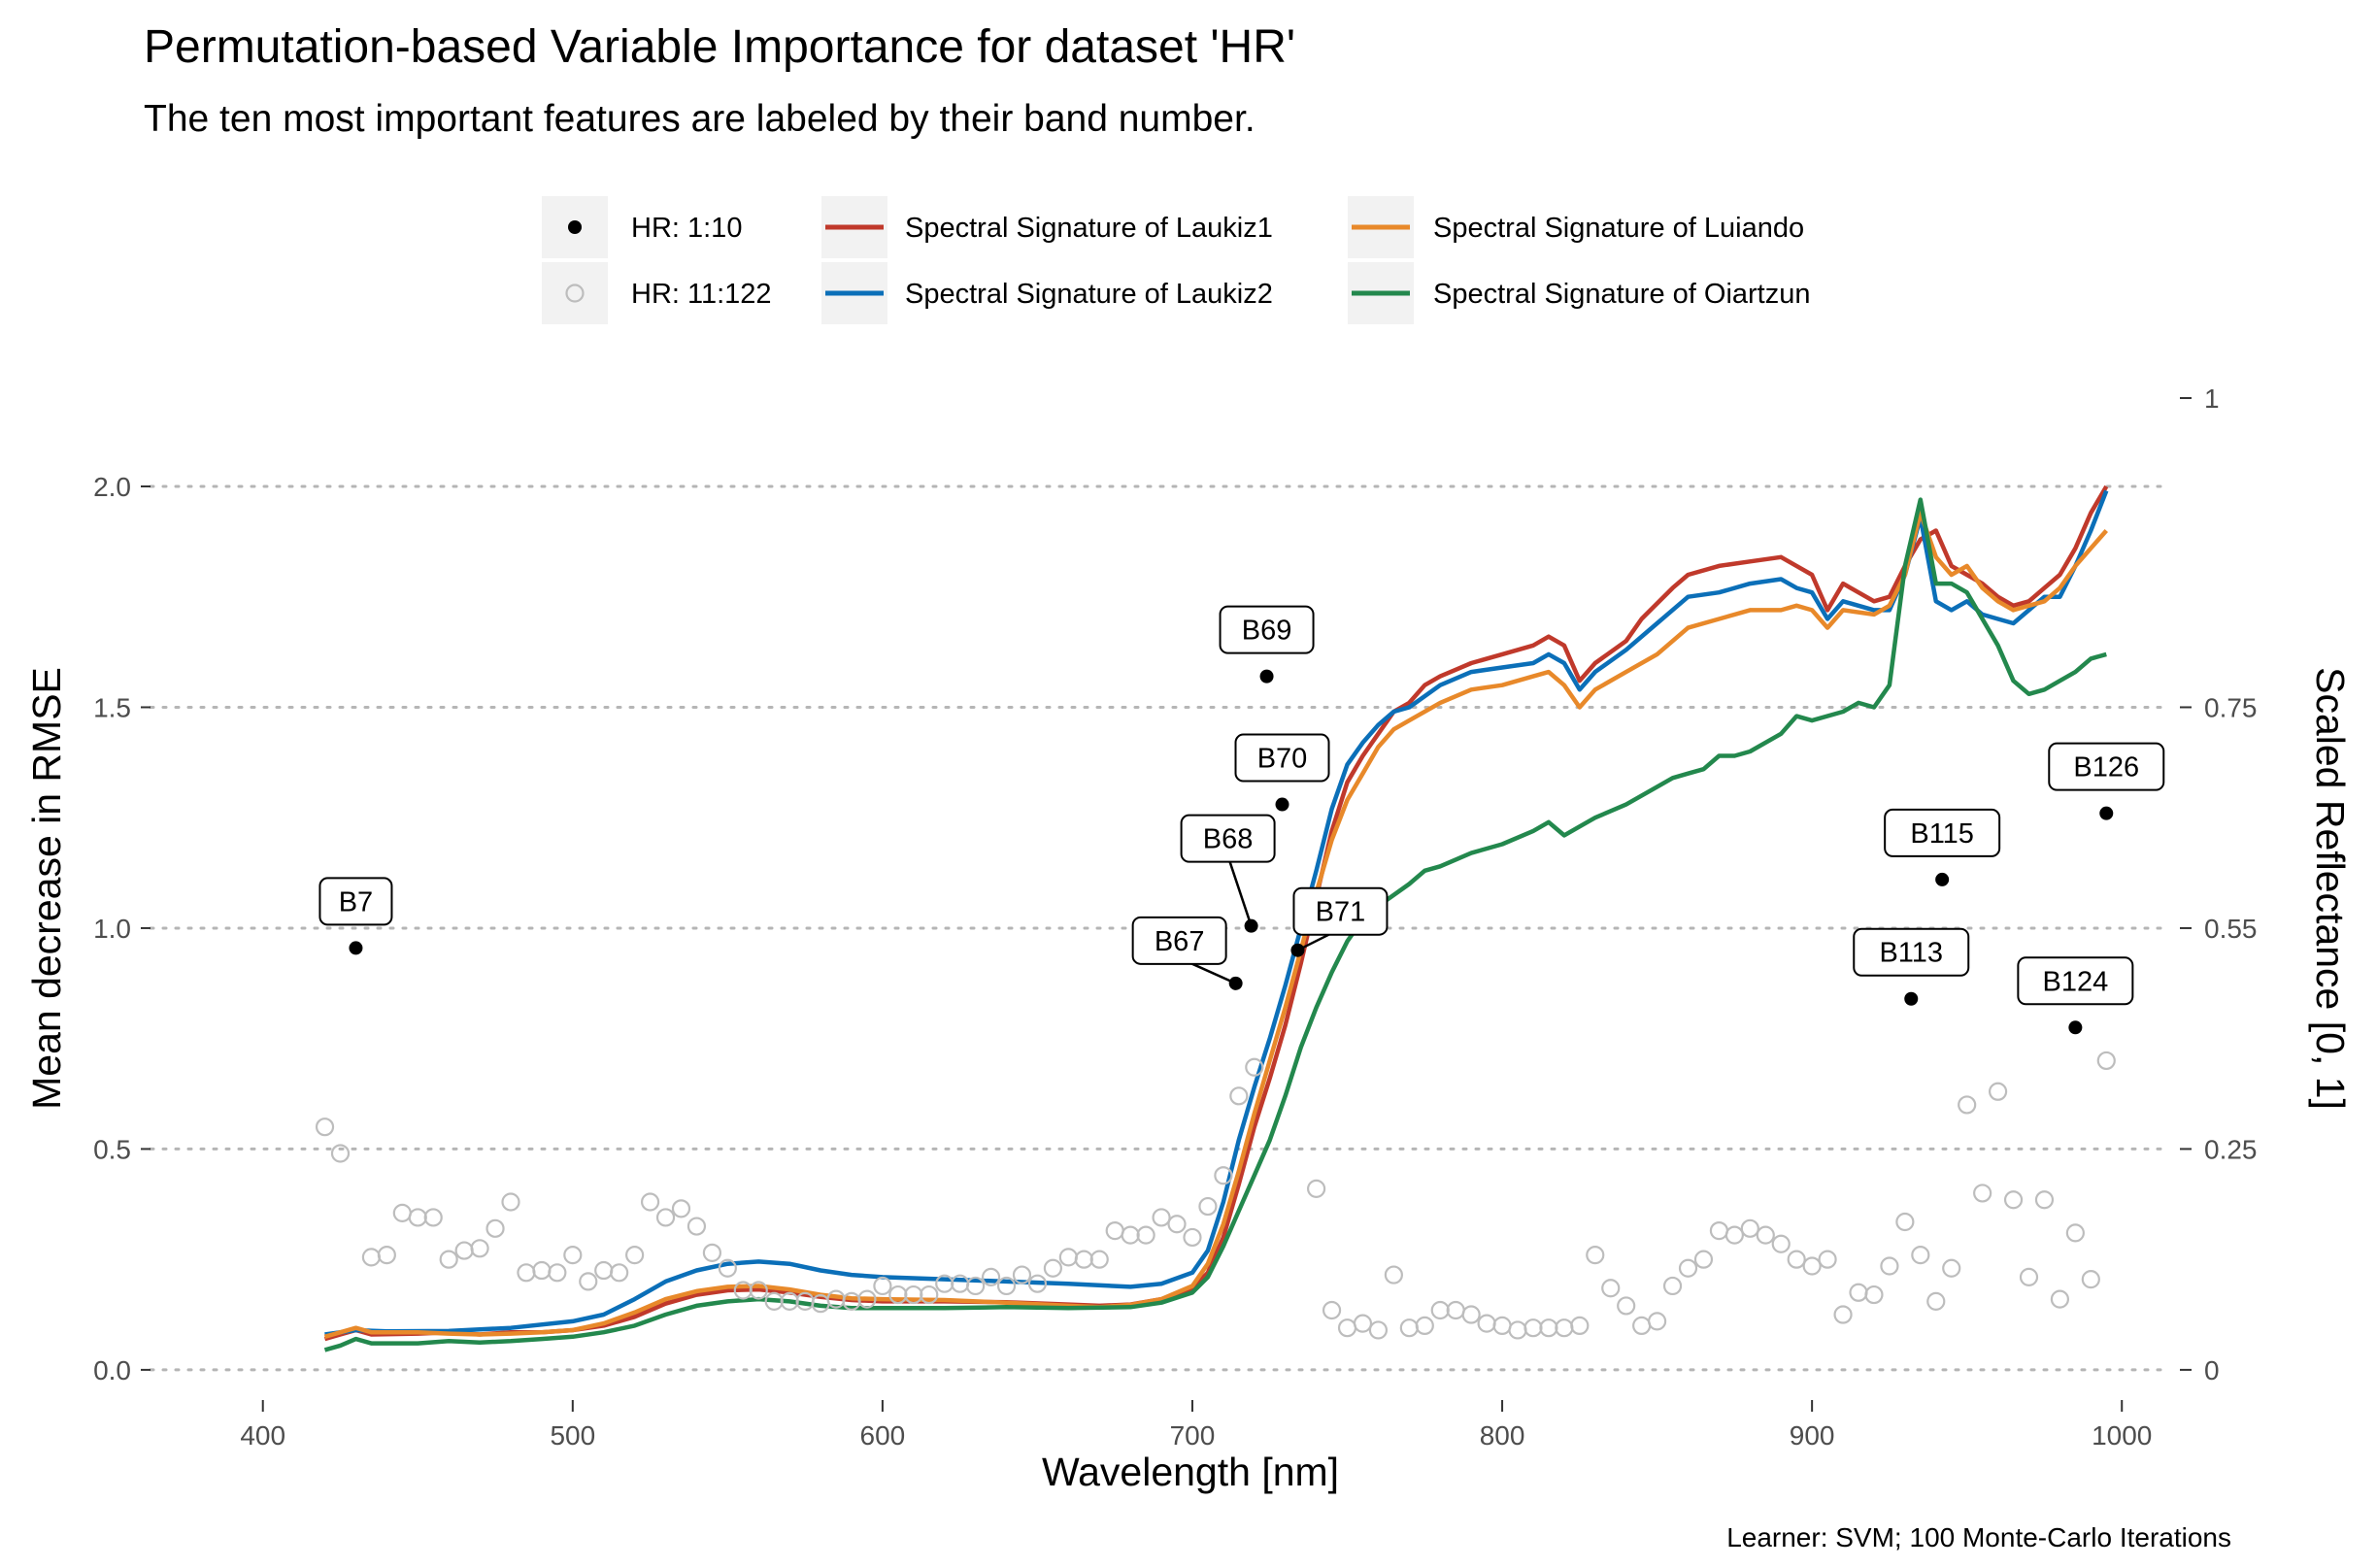 The width and height of the screenshot is (2377, 1568). I want to click on label-text-3: B69, so click(1267, 632).